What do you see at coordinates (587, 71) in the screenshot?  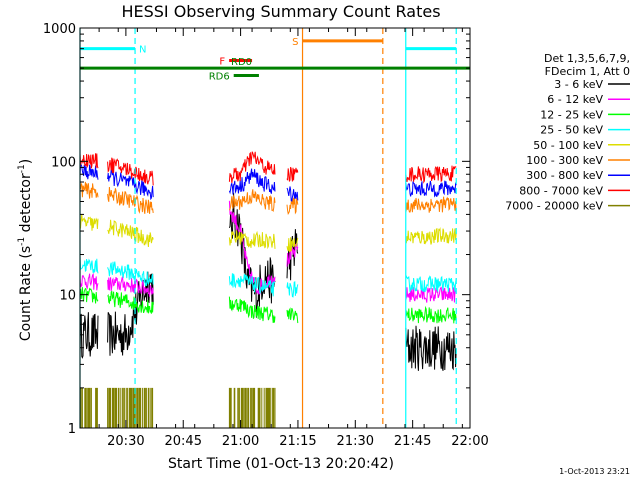 I see `legend-header-line-2: FDecim 1, Att 0` at bounding box center [587, 71].